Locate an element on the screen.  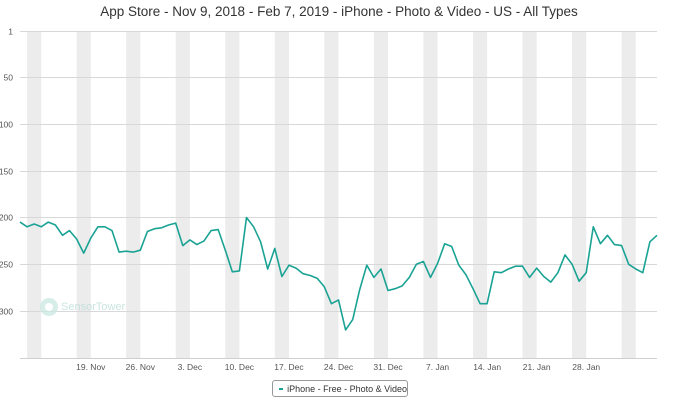
x-tick-label-2: 3. Dec is located at coordinates (190, 367).